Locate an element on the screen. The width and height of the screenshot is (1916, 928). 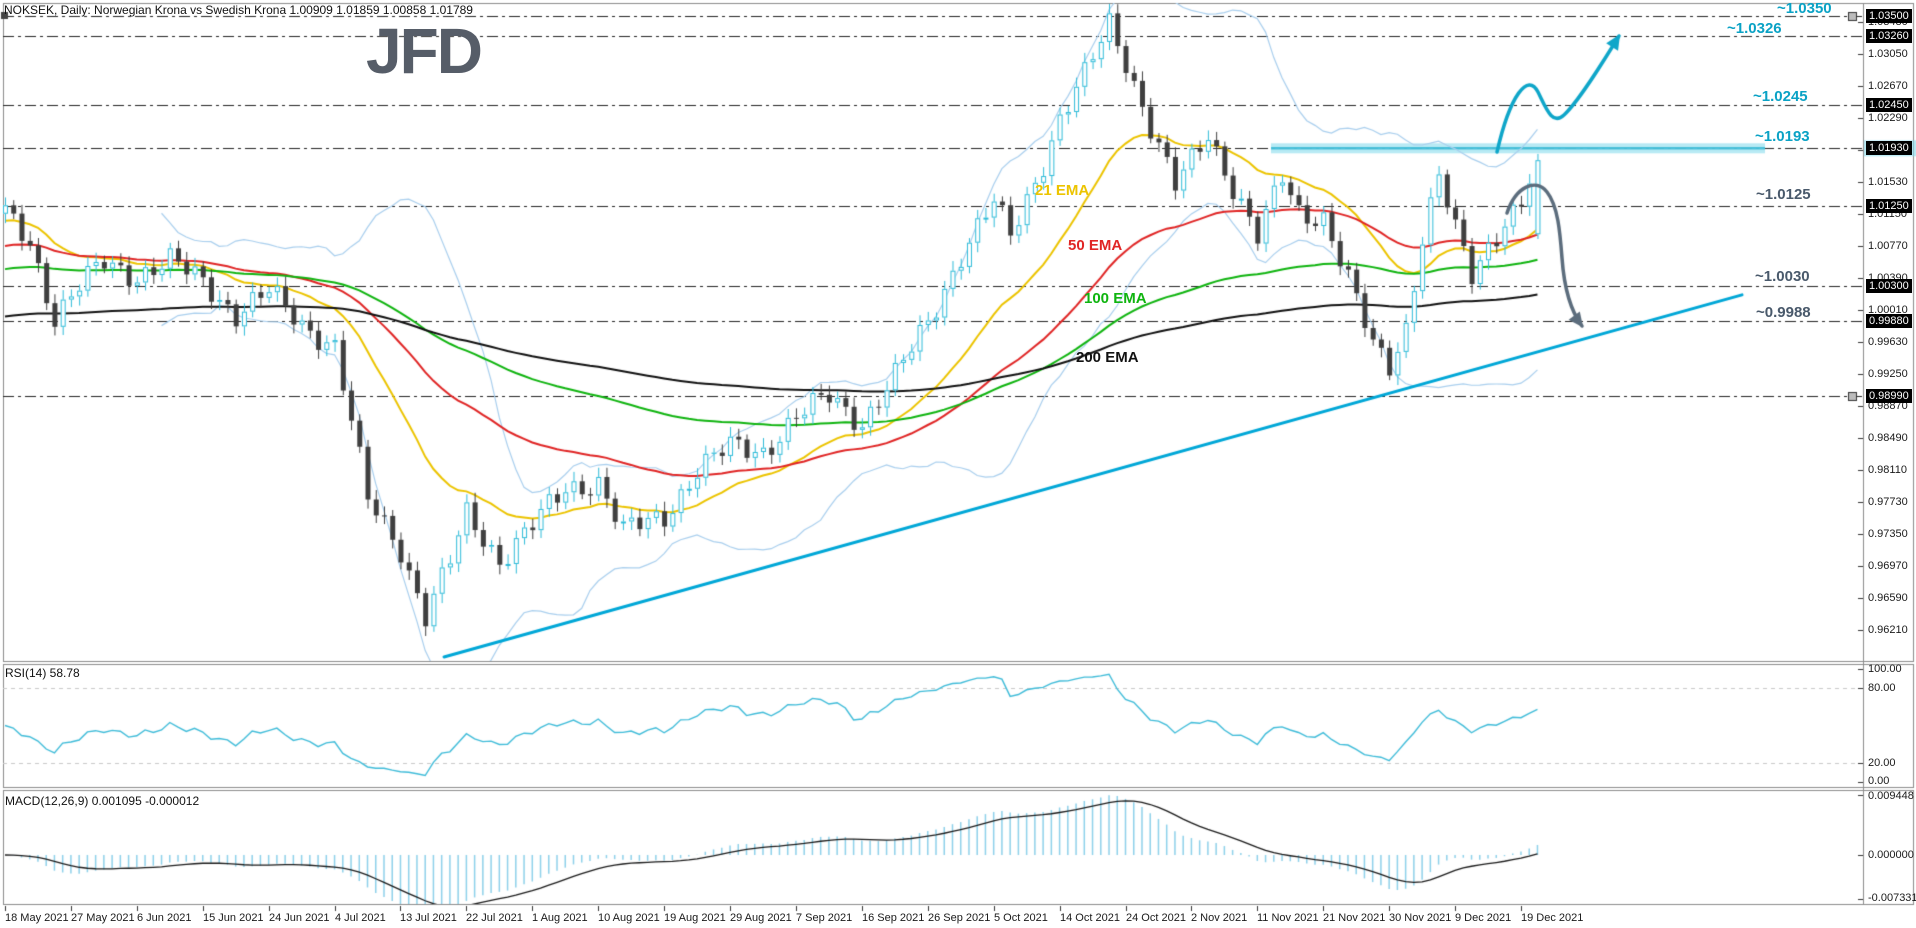
date-label: 19 Dec 2021 is located at coordinates (1552, 918).